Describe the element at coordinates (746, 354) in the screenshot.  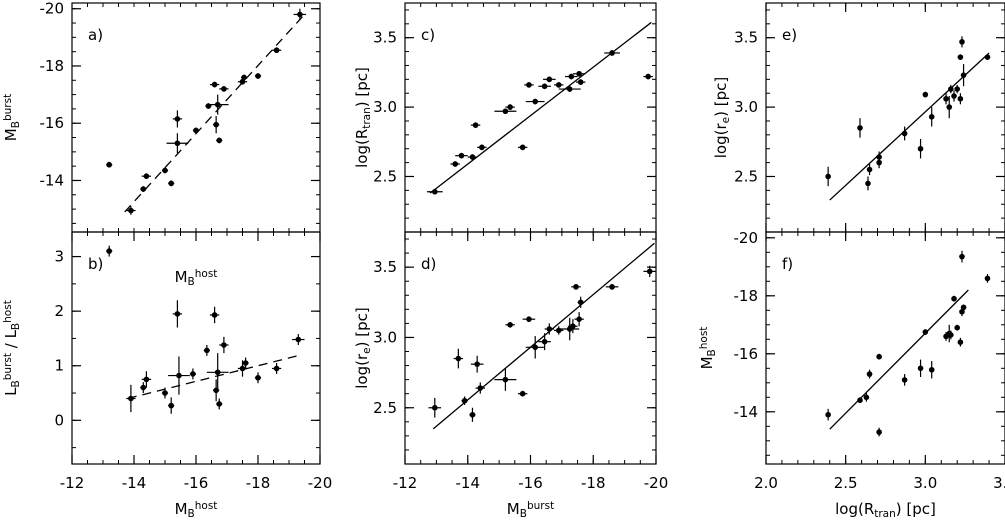
I see `panel-f-ytick-label: -16` at that location.